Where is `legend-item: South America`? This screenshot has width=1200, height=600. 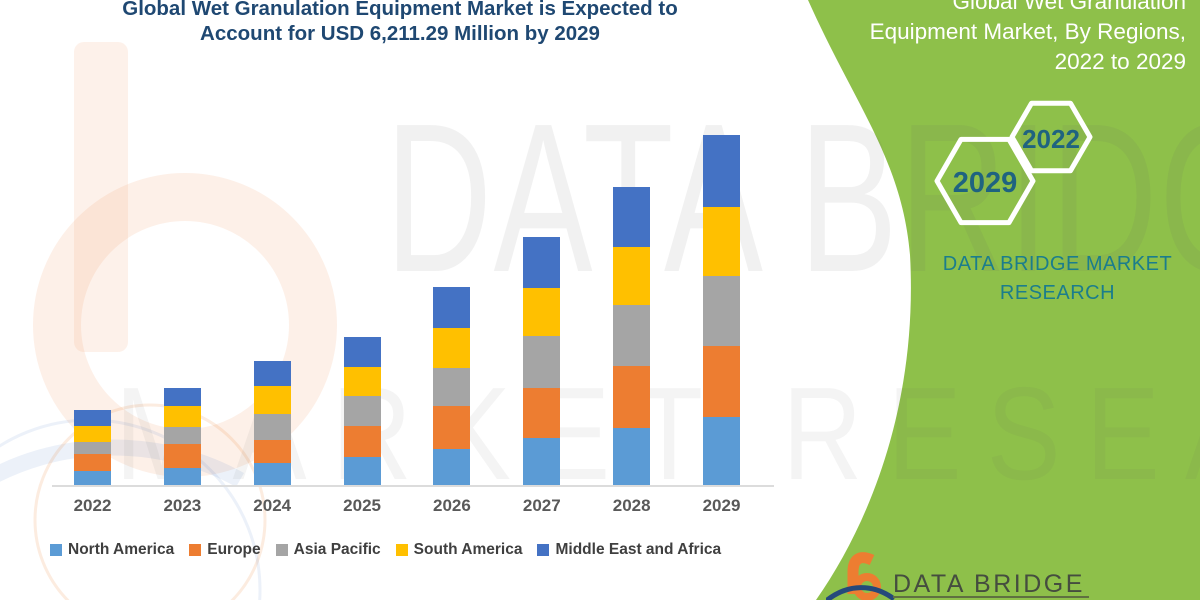
legend-item: South America is located at coordinates (459, 550).